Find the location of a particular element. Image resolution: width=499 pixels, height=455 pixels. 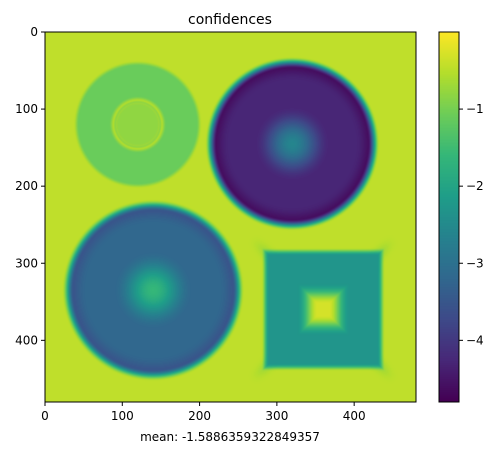

colorbar-frame is located at coordinates (449, 217).